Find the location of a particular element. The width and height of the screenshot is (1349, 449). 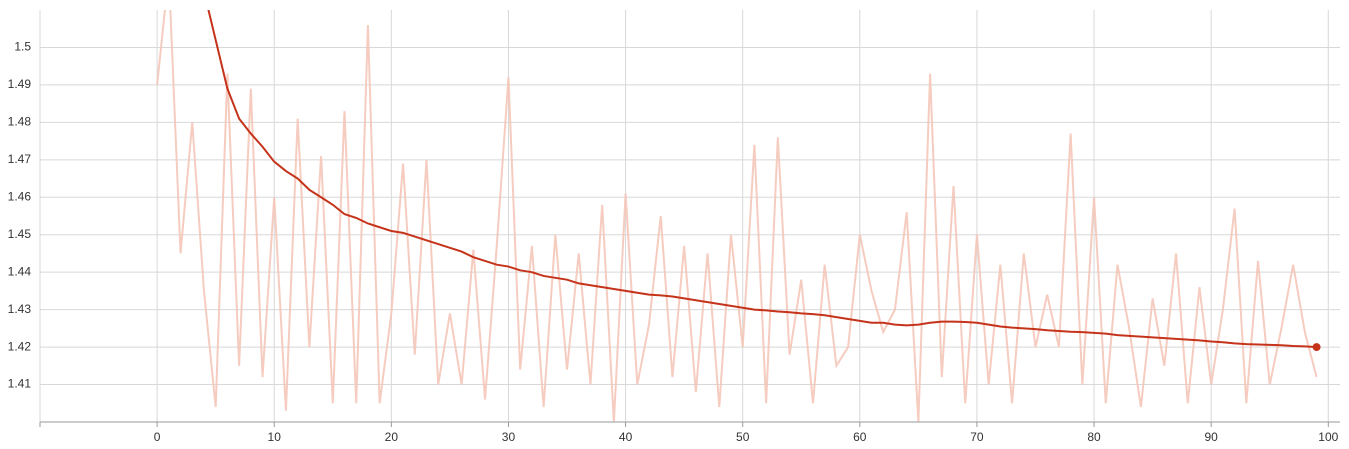

x-tick-label: 0 is located at coordinates (157, 437).